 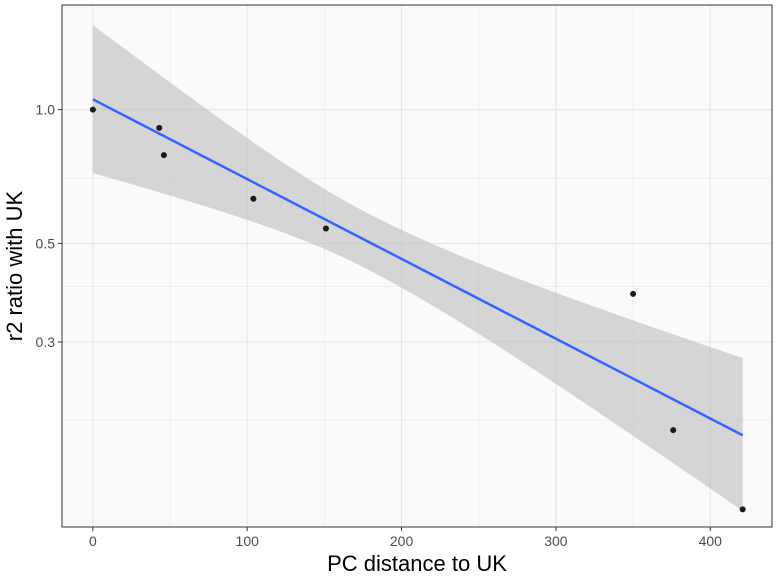 What do you see at coordinates (556, 541) in the screenshot?
I see `x-tick-label: 300` at bounding box center [556, 541].